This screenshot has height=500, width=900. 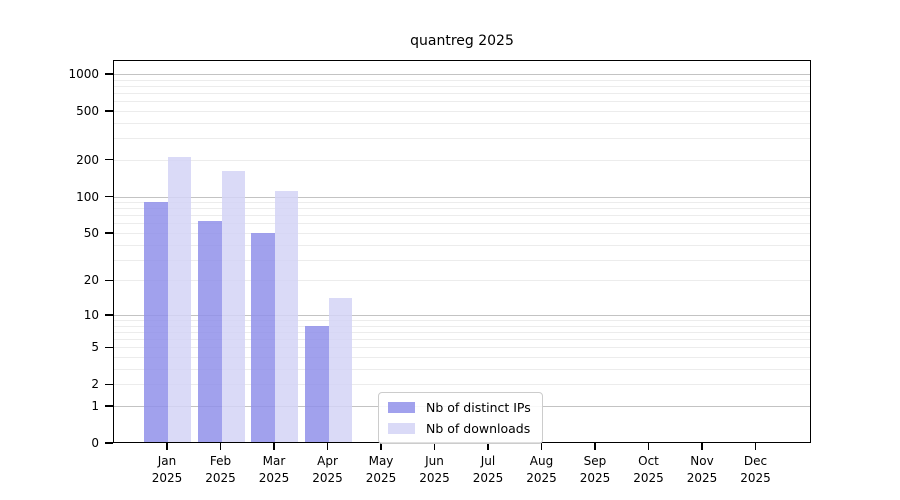 I want to click on y-tick-label: 100, so click(x=87, y=196).